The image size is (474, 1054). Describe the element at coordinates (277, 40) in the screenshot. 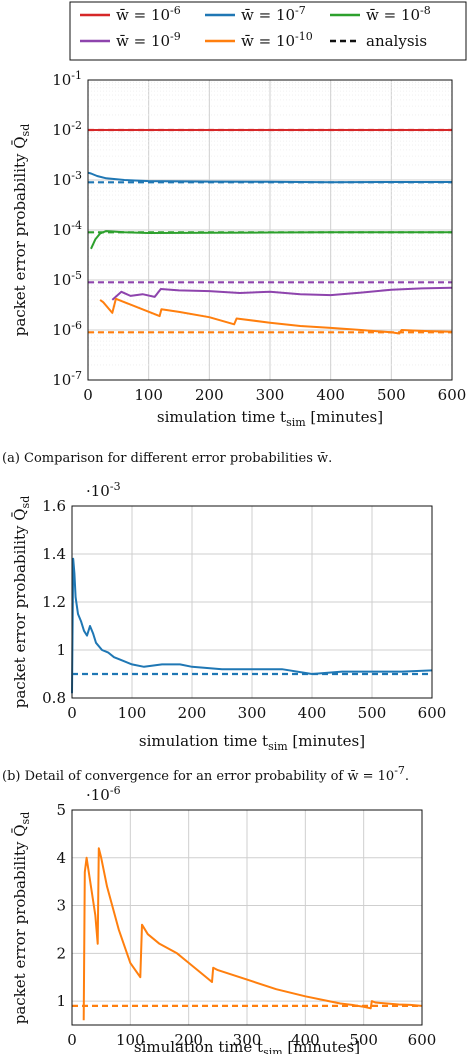

I see `legend-label: w̄ = 10-10​` at that location.